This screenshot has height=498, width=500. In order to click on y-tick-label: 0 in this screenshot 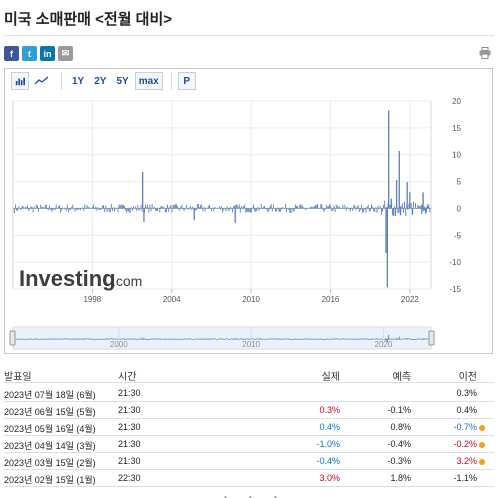, I will do `click(459, 208)`.